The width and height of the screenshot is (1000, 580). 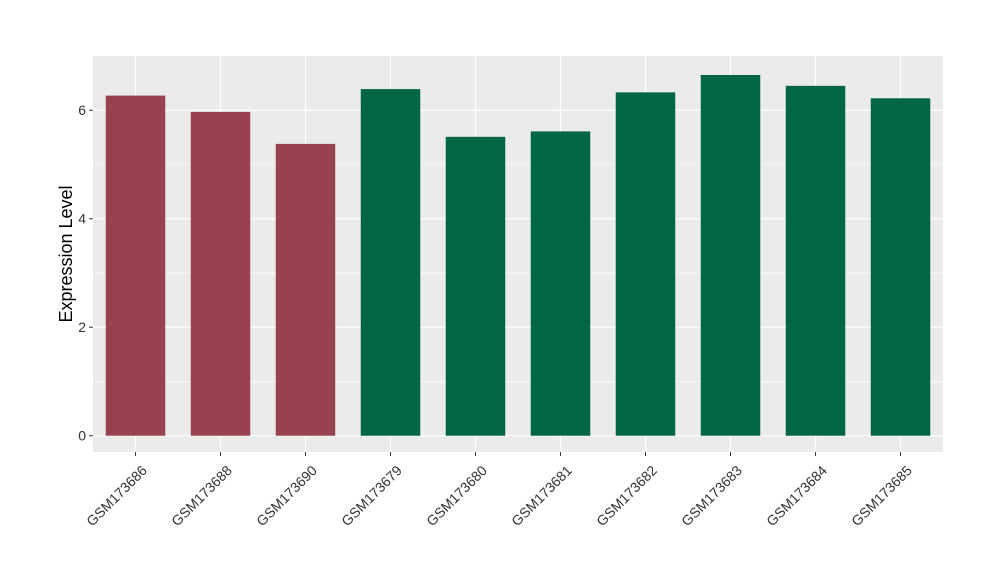 I want to click on x-tick-label: GSM173682, so click(x=626, y=495).